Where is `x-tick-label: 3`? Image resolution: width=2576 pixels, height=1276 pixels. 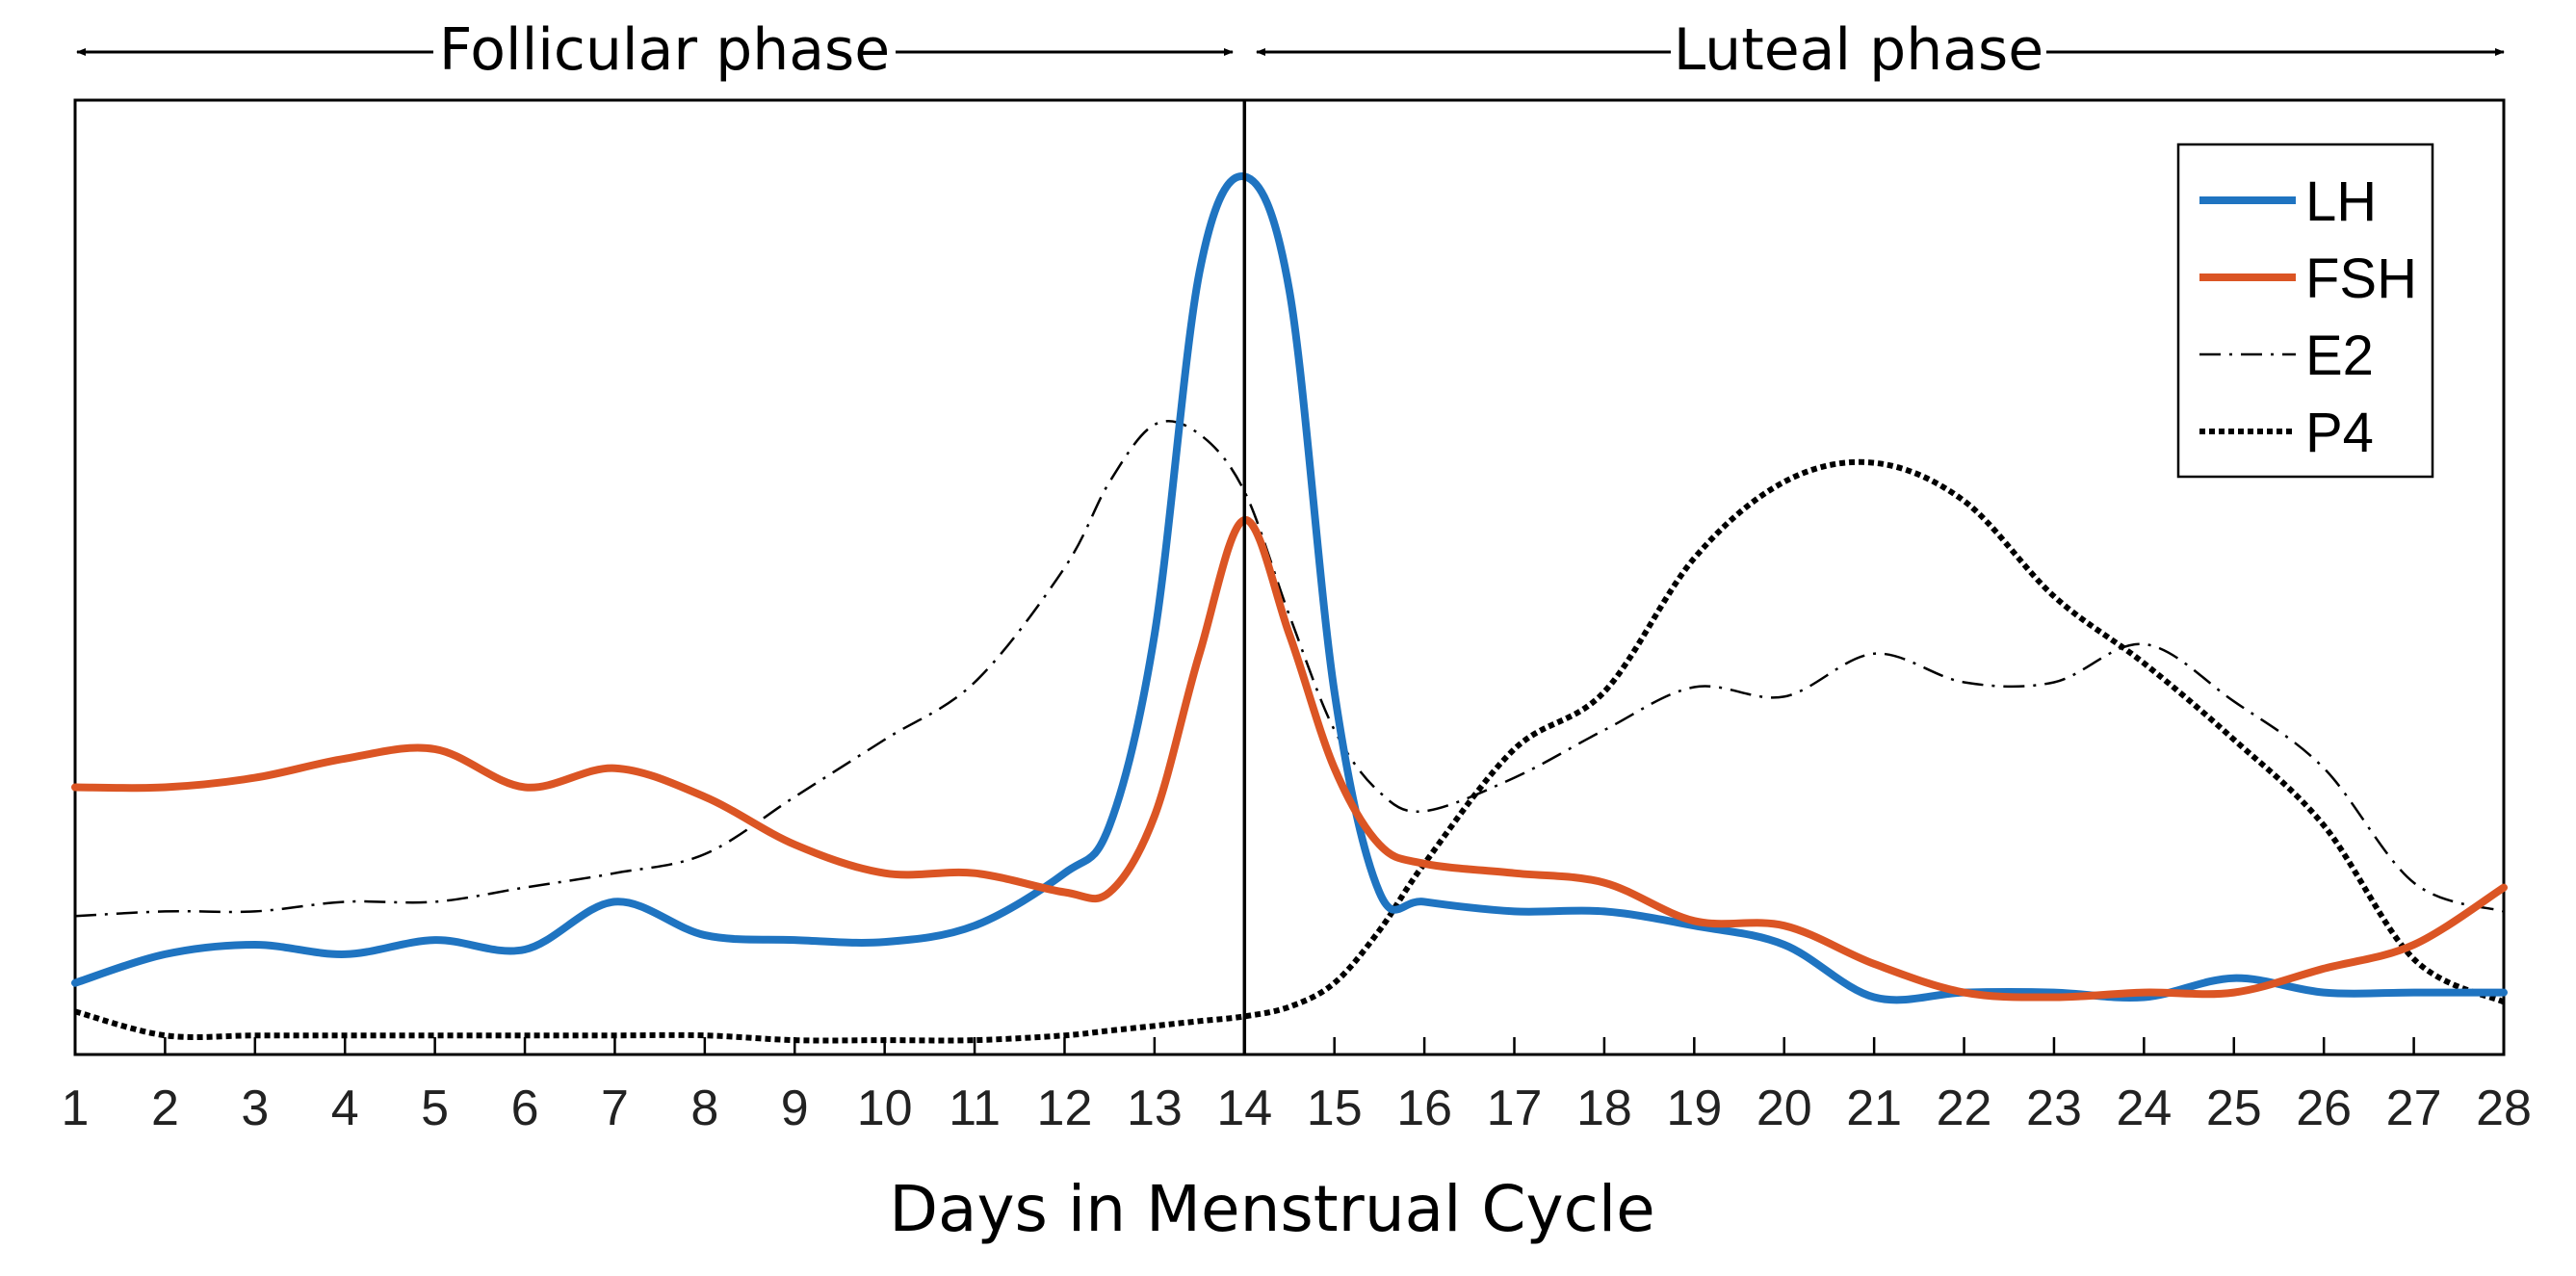
x-tick-label: 3 is located at coordinates (255, 1108).